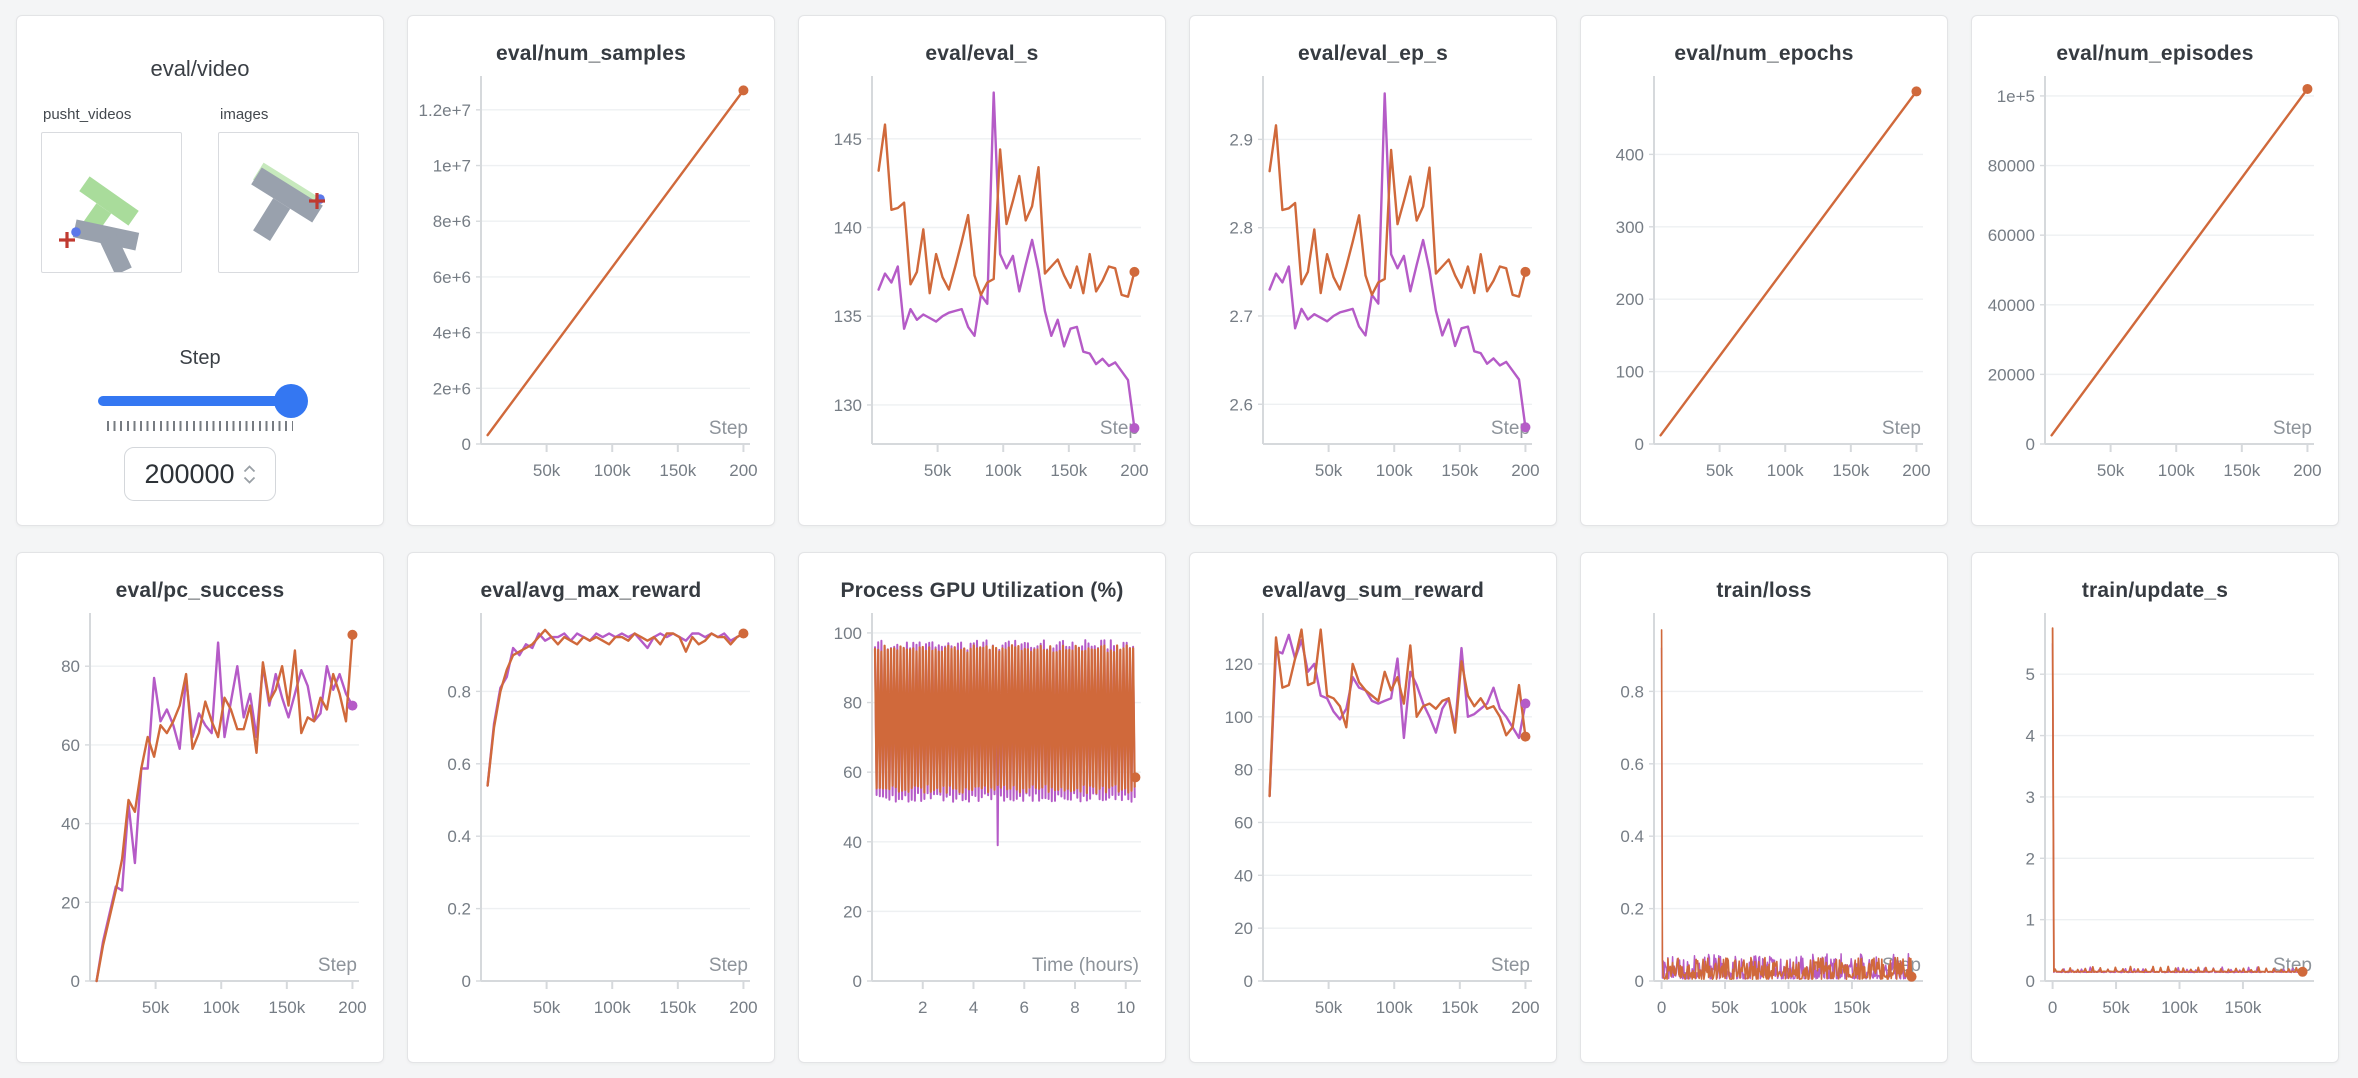  Describe the element at coordinates (1373, 590) in the screenshot. I see `chart-title: eval/avg_sum_reward` at that location.